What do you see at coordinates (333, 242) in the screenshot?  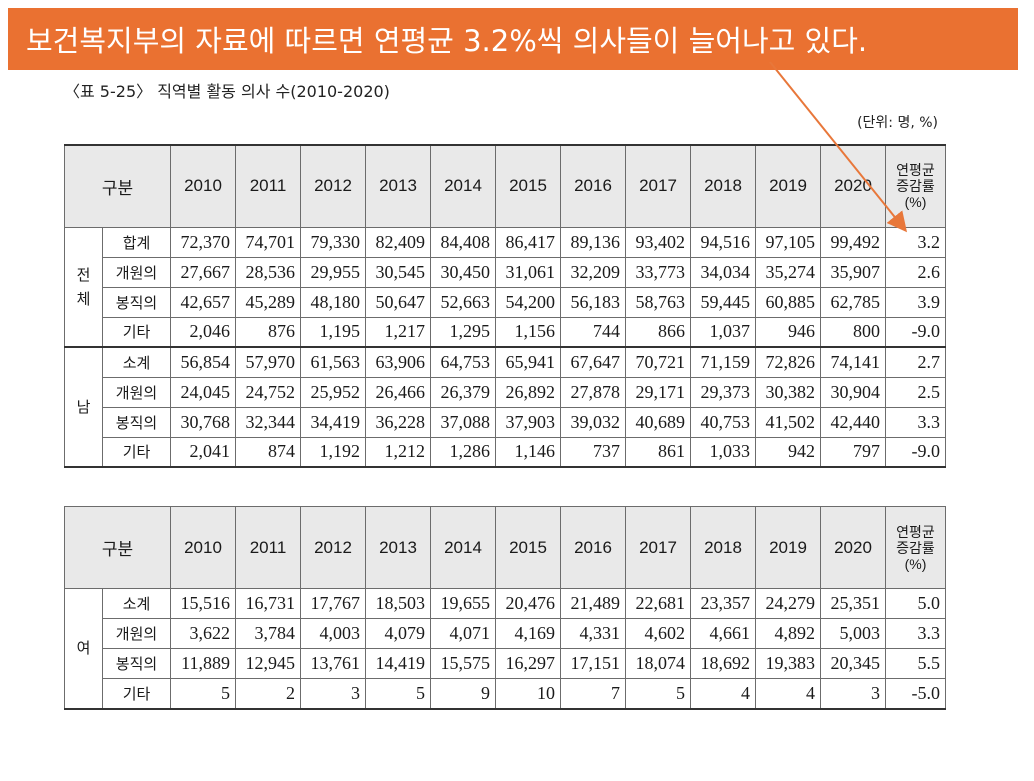 I see `cell-value: 79,330` at bounding box center [333, 242].